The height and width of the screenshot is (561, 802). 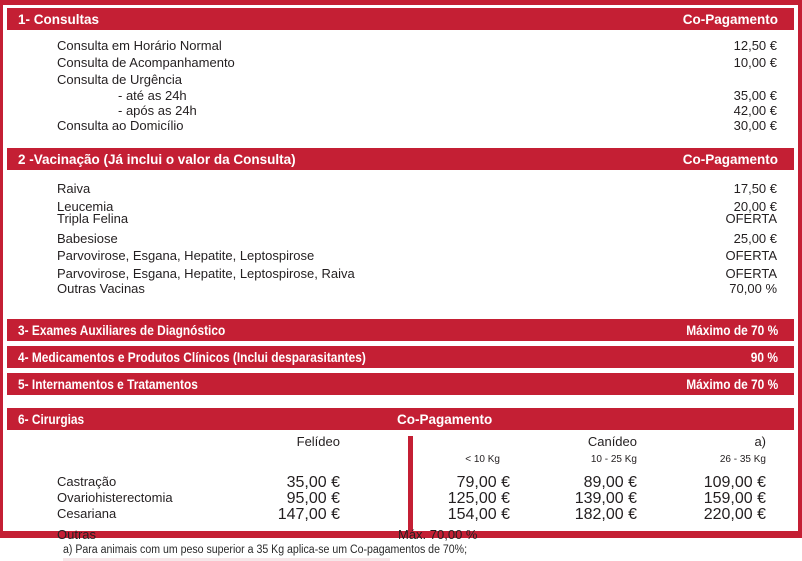 I want to click on surgery-label: Castração, so click(x=87, y=481).